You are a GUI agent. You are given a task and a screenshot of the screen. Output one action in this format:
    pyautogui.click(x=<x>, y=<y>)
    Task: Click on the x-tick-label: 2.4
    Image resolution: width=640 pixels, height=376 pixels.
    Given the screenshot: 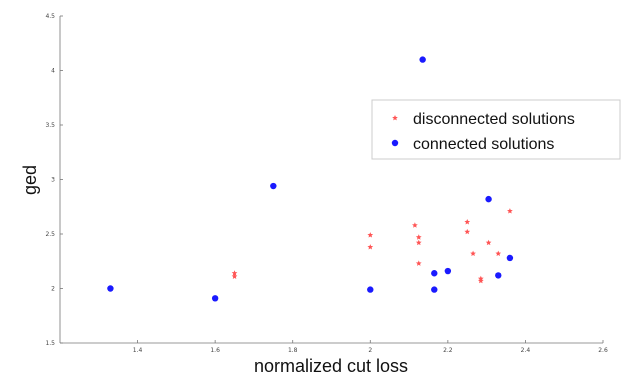 What is the action you would take?
    pyautogui.click(x=526, y=350)
    